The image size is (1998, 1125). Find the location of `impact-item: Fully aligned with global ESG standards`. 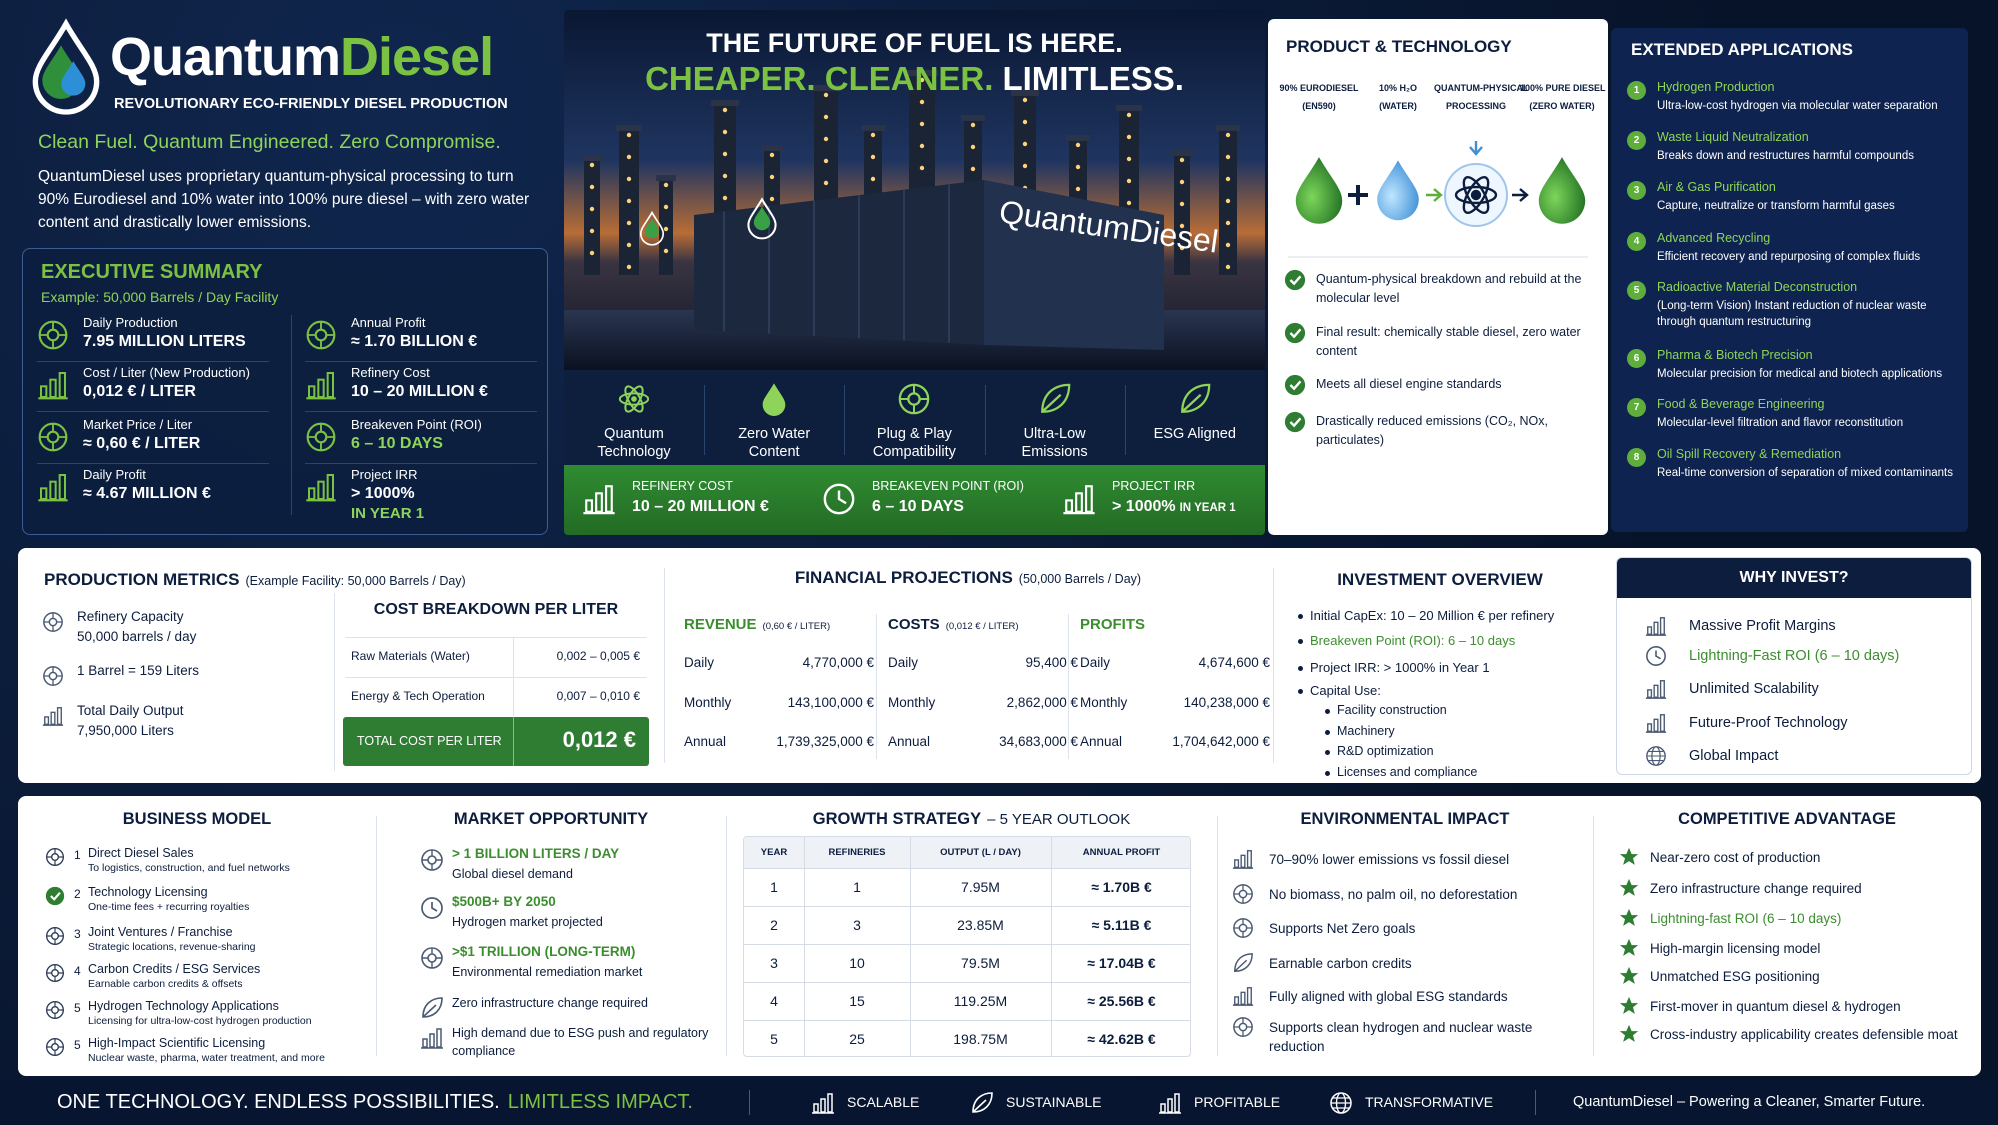

impact-item: Fully aligned with global ESG standards is located at coordinates (1388, 996).